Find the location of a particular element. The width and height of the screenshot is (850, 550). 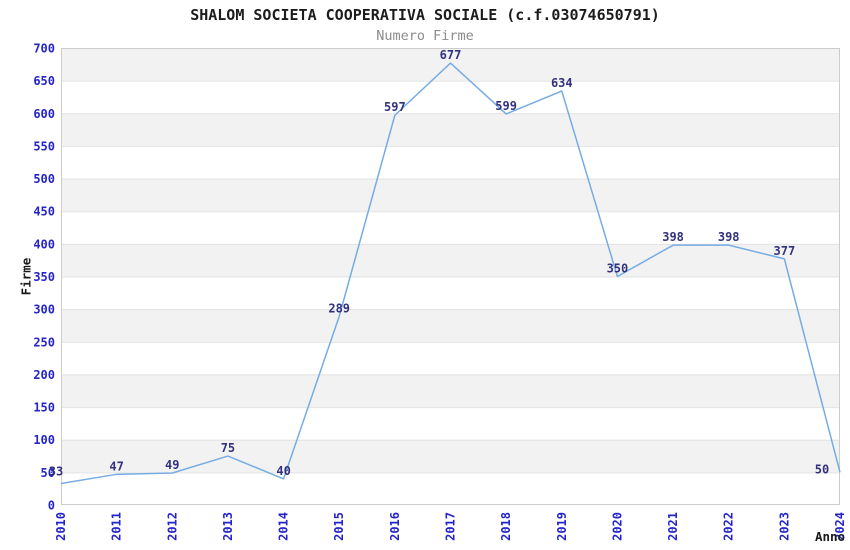

x-tick-label: 2013 is located at coordinates (228, 526).